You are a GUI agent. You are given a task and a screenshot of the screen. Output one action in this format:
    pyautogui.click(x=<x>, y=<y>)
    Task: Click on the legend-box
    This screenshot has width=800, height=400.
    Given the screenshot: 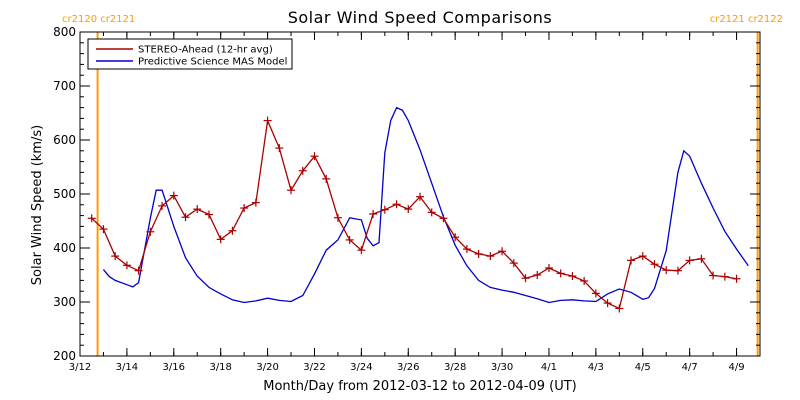 What is the action you would take?
    pyautogui.click(x=190, y=54)
    